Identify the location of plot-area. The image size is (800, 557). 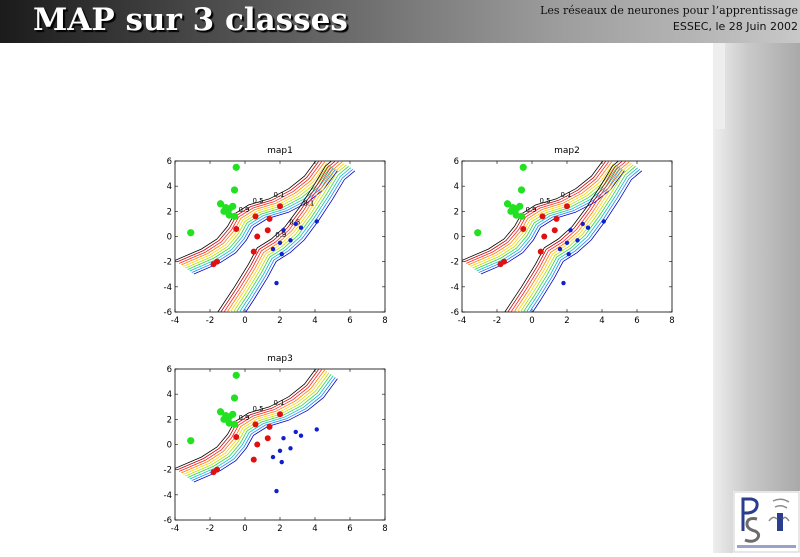
(280, 444).